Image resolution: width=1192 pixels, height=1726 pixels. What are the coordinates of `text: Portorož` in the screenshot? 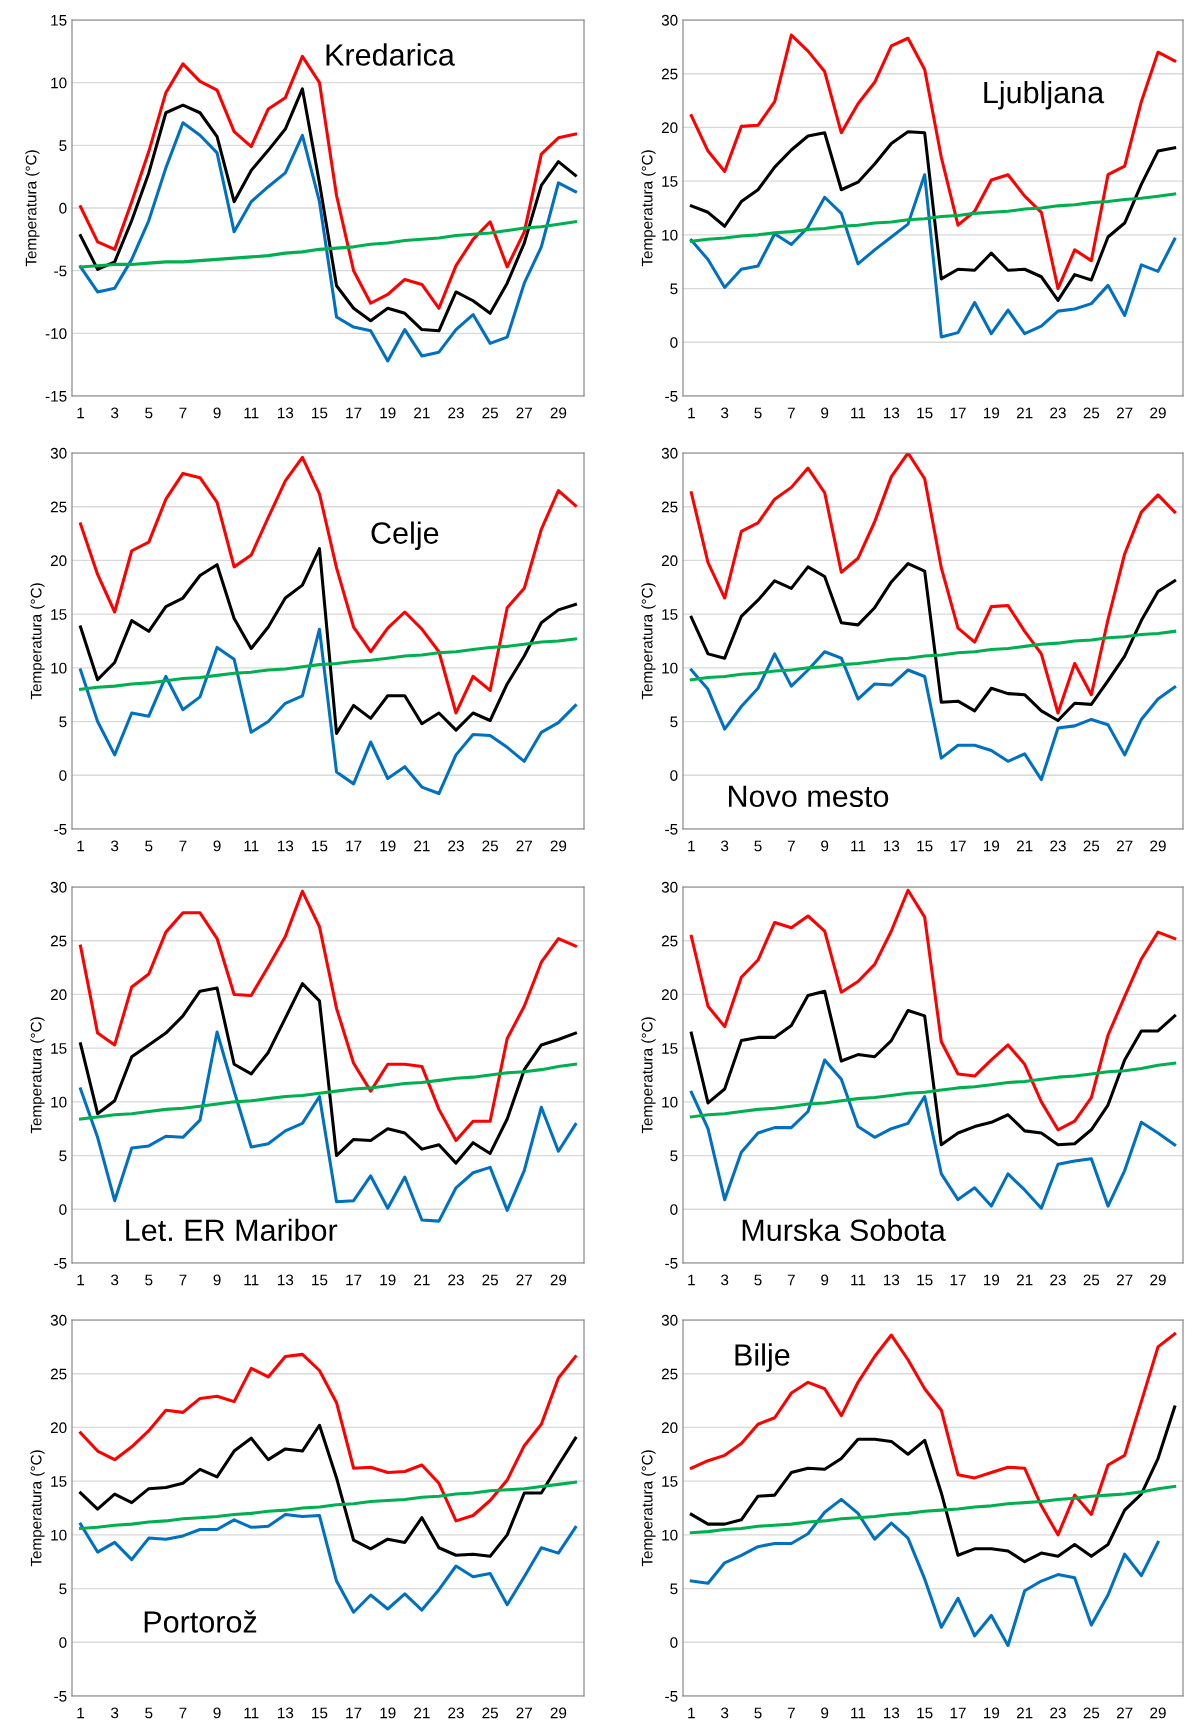 It's located at (200, 1621).